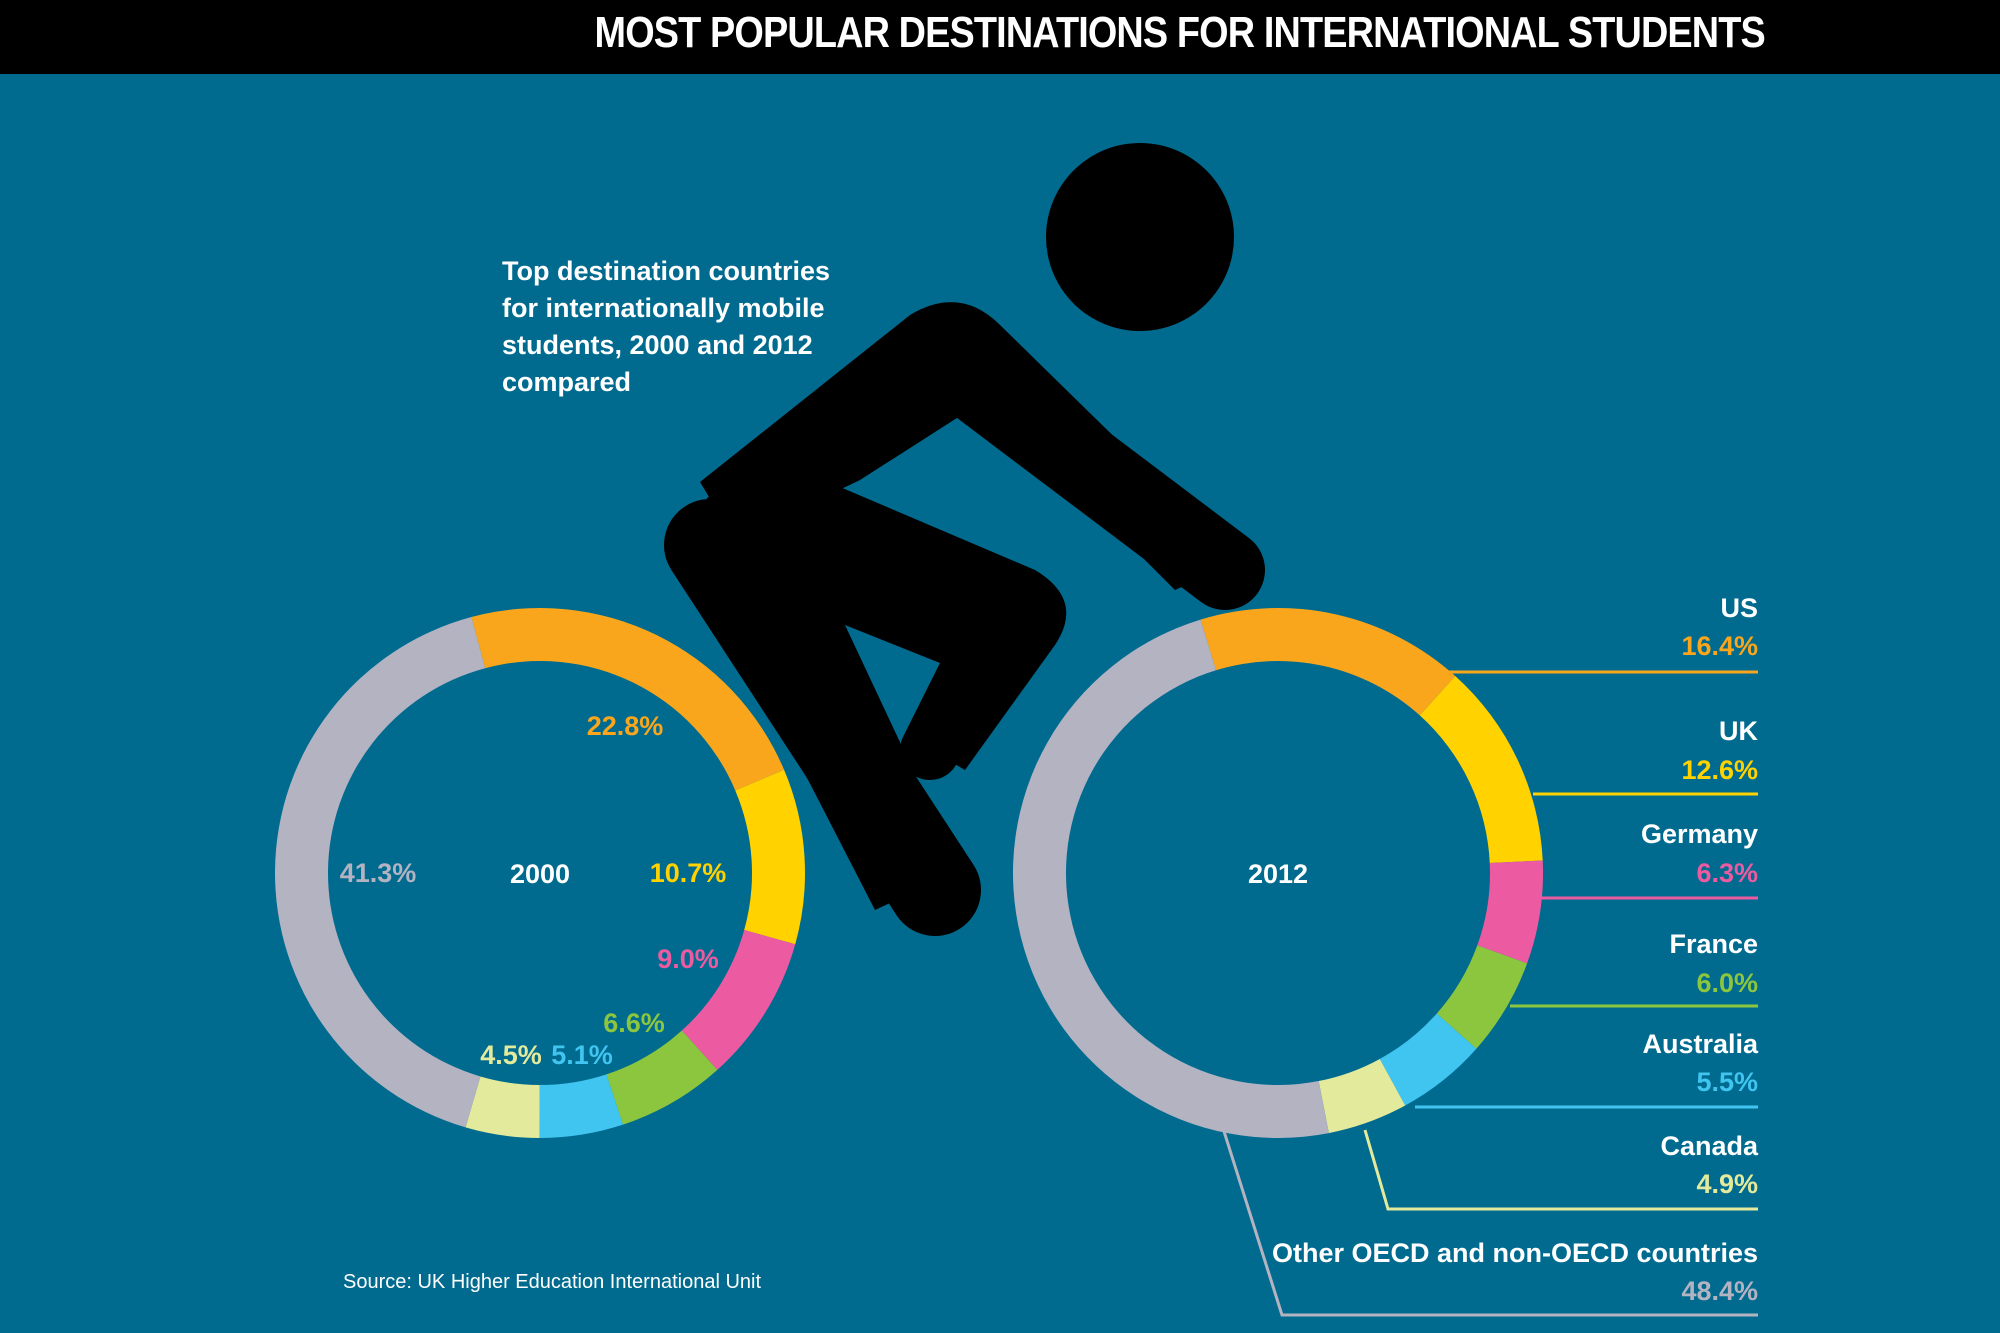 The height and width of the screenshot is (1333, 2000). What do you see at coordinates (1719, 770) in the screenshot?
I see `legend-value-uk: 12.6%` at bounding box center [1719, 770].